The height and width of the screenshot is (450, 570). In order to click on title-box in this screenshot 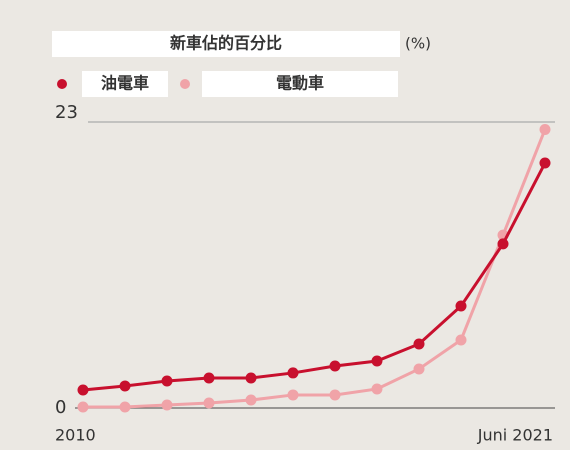, I will do `click(226, 44)`.